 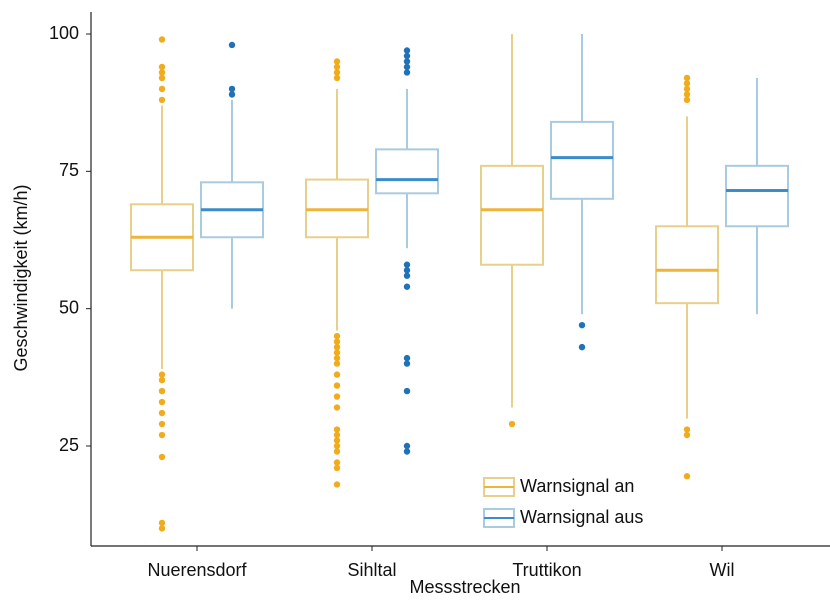 I want to click on legend: Warnsignal an Warnsignal aus, so click(x=563, y=502).